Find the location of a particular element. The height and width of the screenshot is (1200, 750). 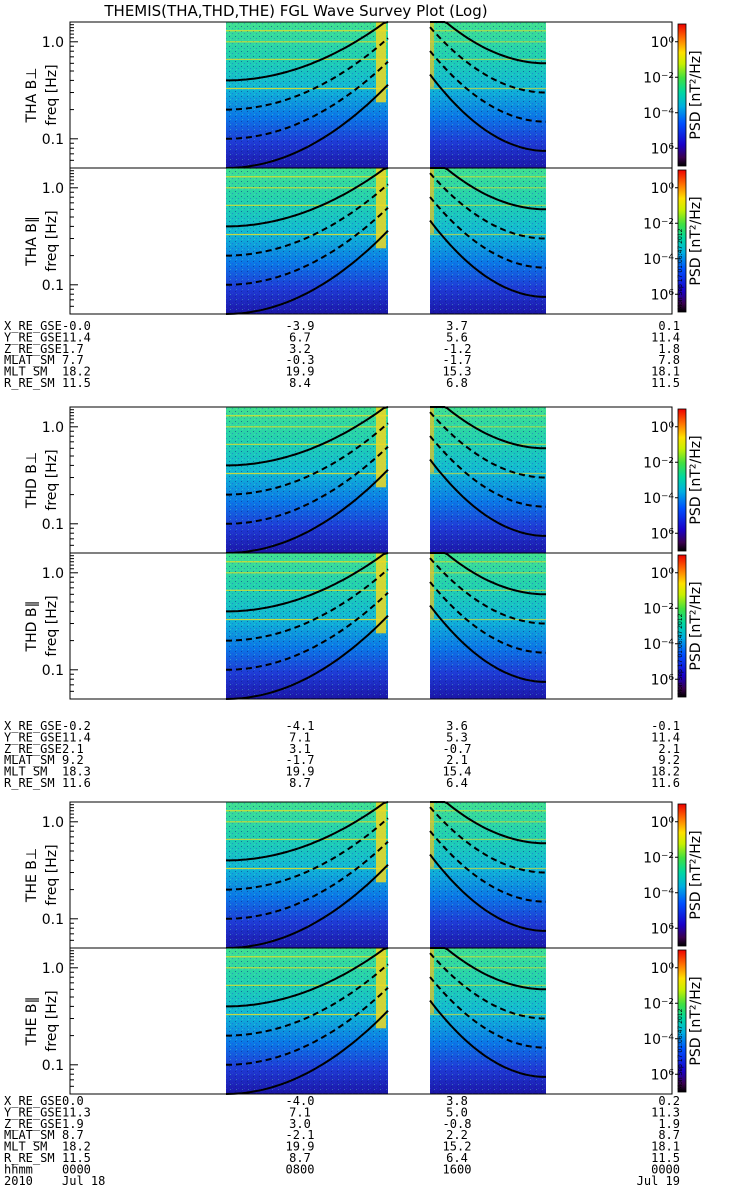

ephemeris-value: 15.3 is located at coordinates (457, 372).